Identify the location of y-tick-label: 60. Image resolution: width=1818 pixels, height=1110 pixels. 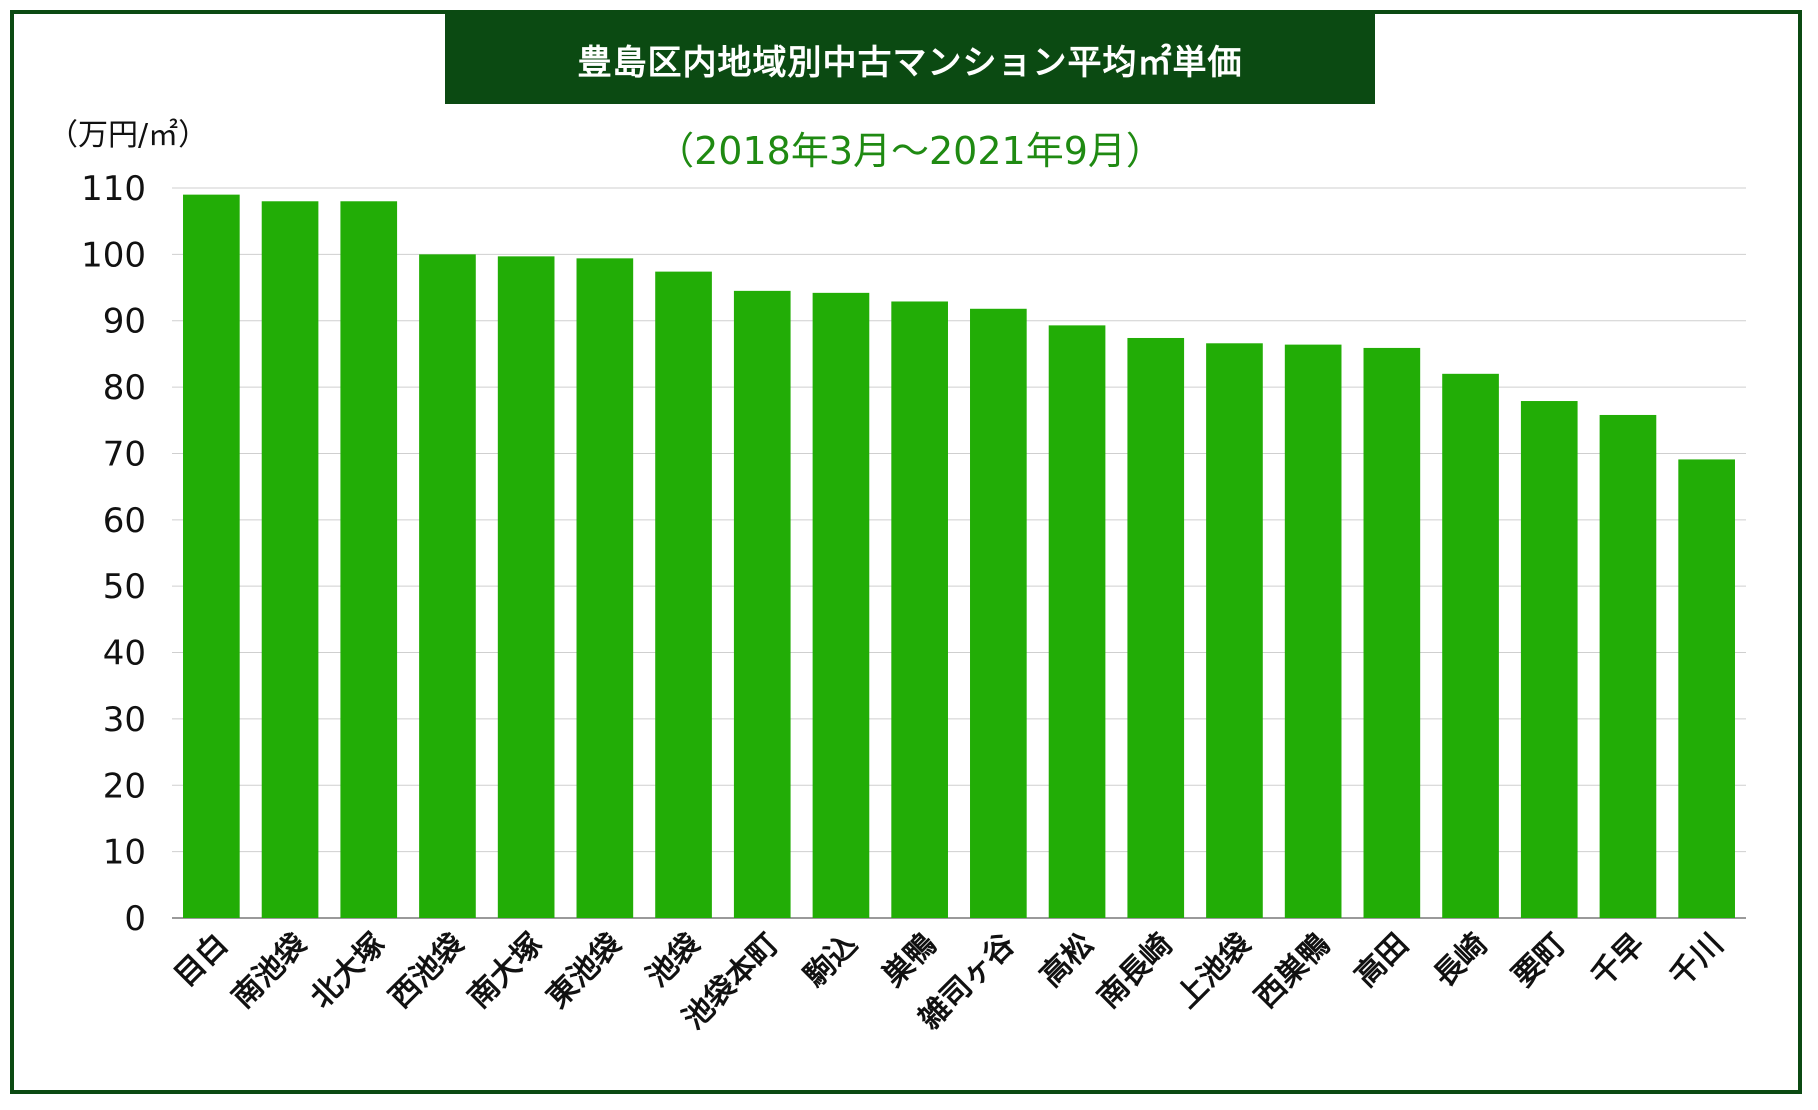
(124, 521).